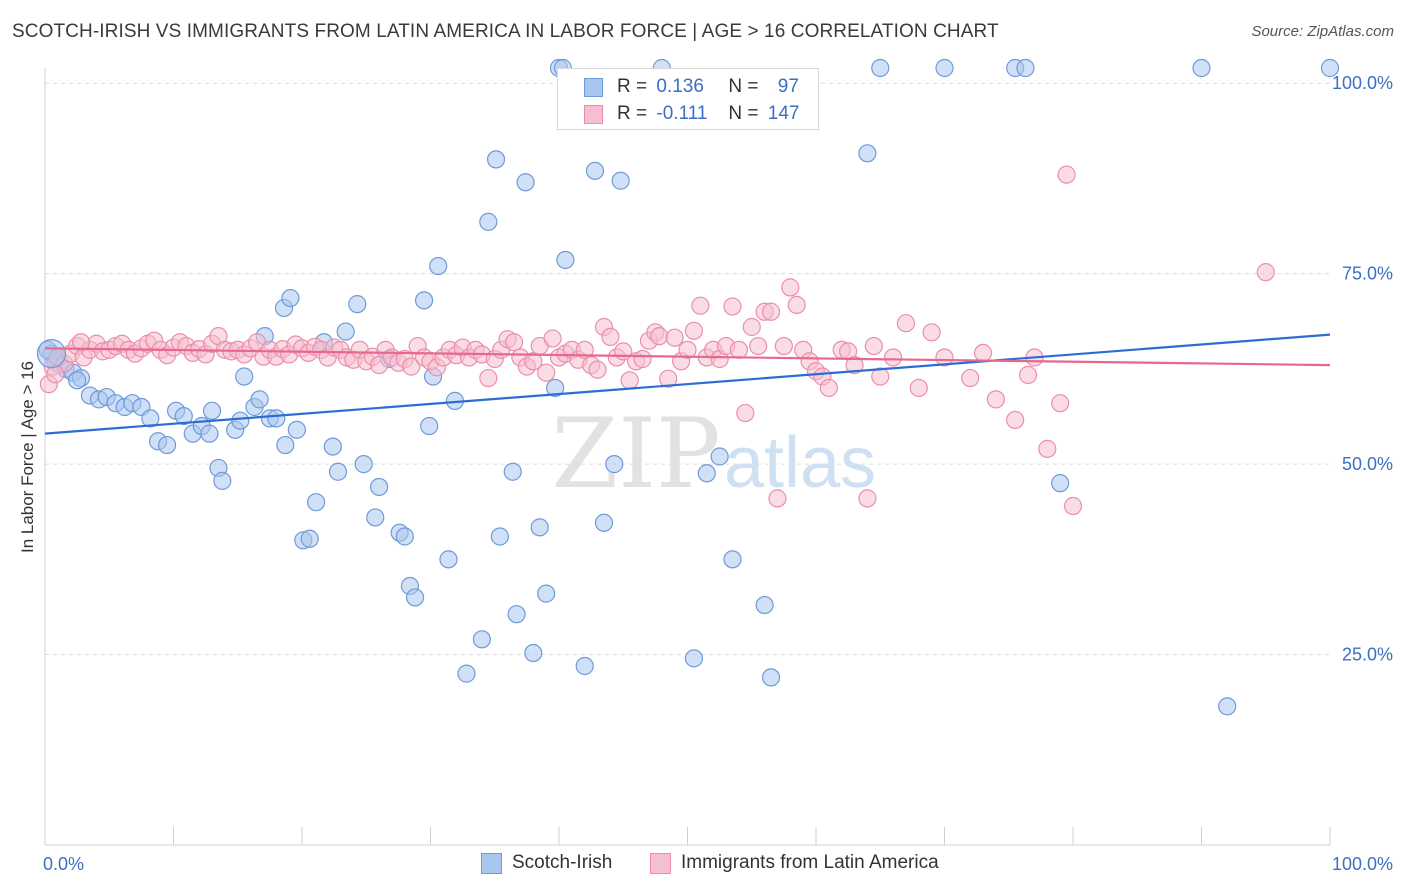 The width and height of the screenshot is (1406, 892). I want to click on legend-item-scotch-irish: Scotch-Irish, so click(546, 863).